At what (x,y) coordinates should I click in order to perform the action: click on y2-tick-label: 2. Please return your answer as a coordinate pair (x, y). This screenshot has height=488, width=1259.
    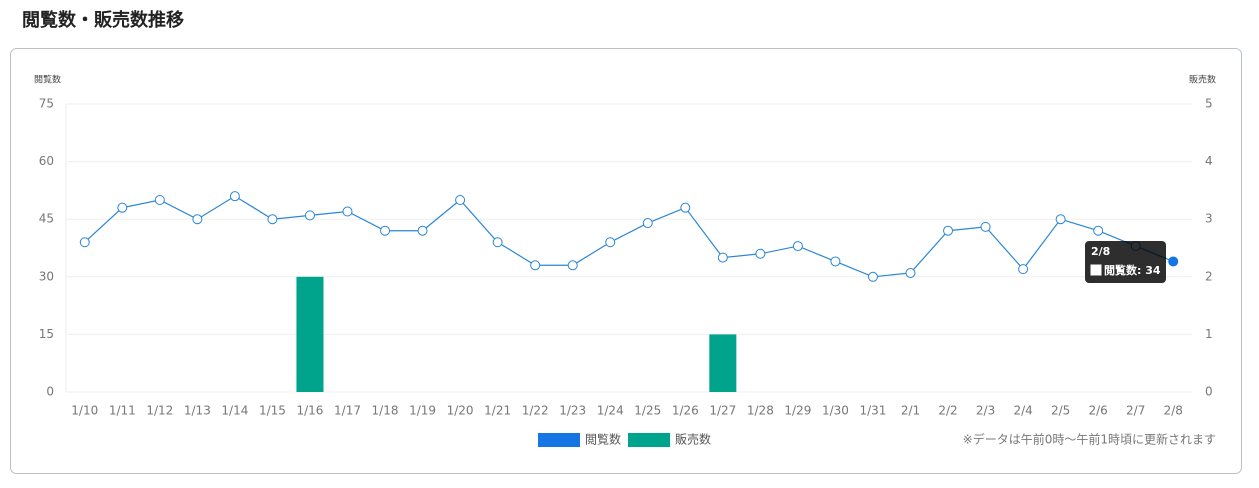
    Looking at the image, I should click on (1209, 276).